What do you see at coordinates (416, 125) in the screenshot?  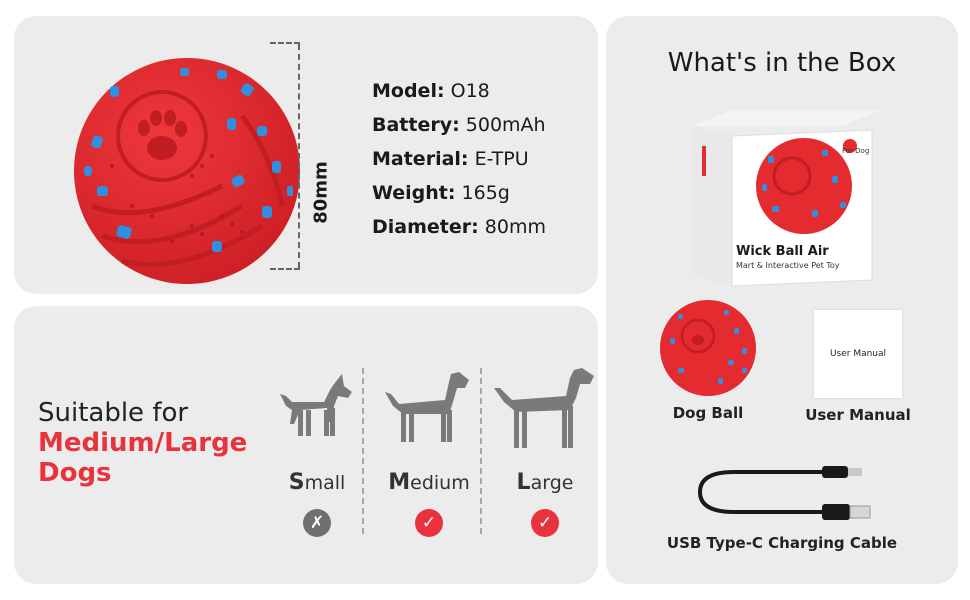 I see `spec-key: Battery:` at bounding box center [416, 125].